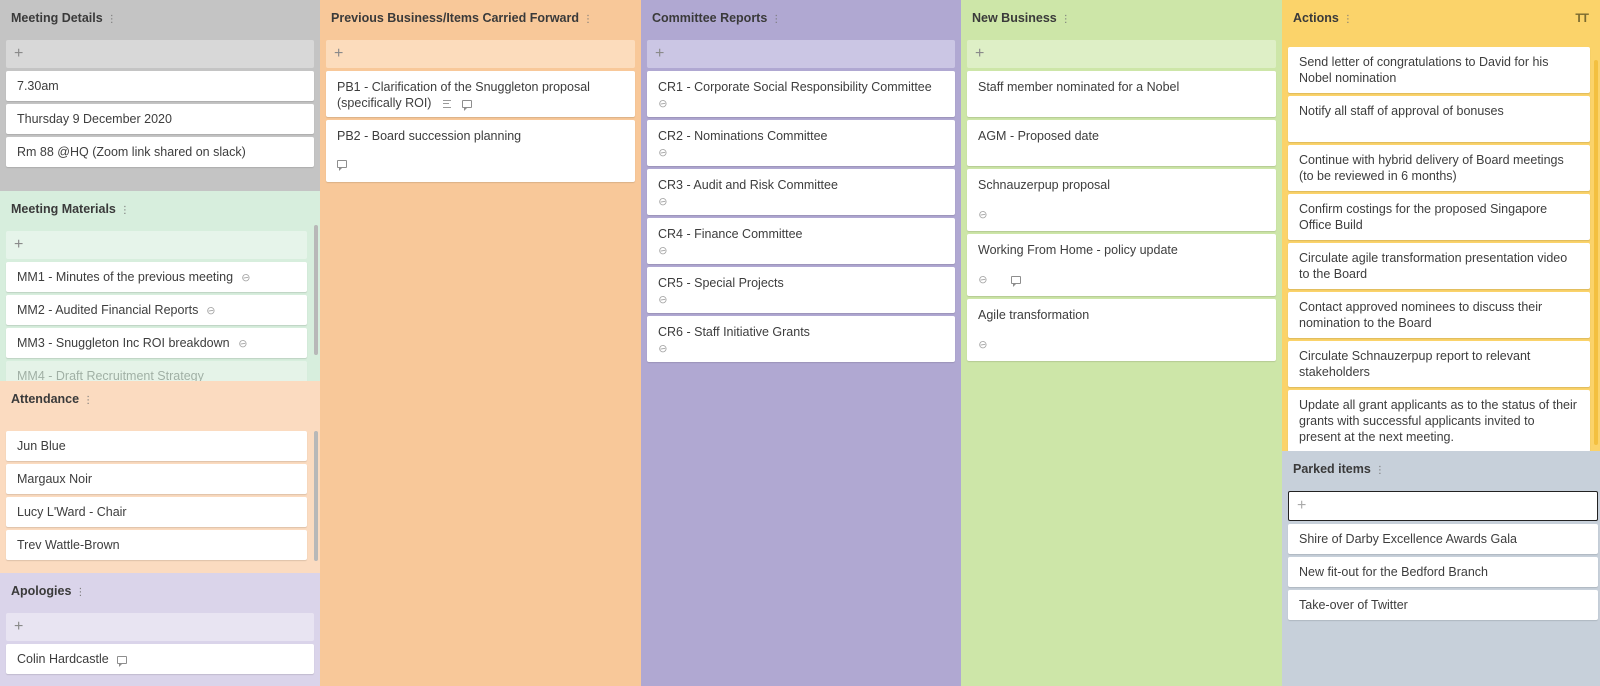  I want to click on card: AGM - Proposed date, so click(1121, 143).